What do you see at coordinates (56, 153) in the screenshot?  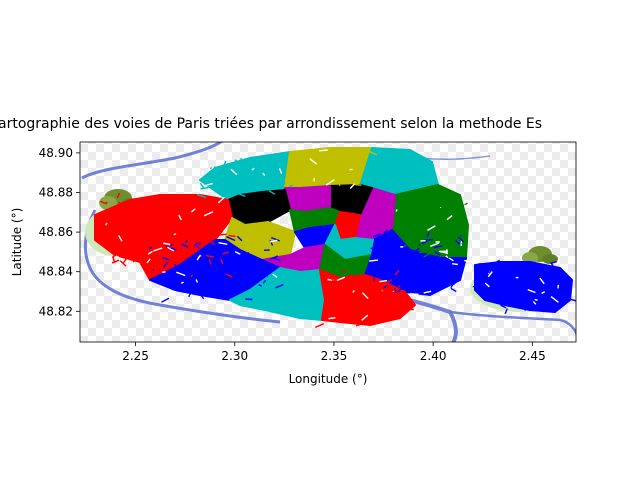 I see `y-tick-label: 48.90` at bounding box center [56, 153].